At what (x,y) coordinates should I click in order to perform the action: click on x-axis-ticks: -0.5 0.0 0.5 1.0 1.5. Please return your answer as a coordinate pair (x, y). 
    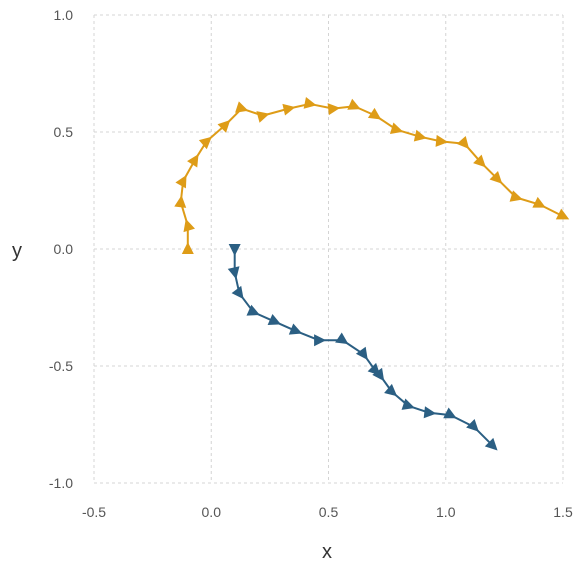
    Looking at the image, I should click on (327, 512).